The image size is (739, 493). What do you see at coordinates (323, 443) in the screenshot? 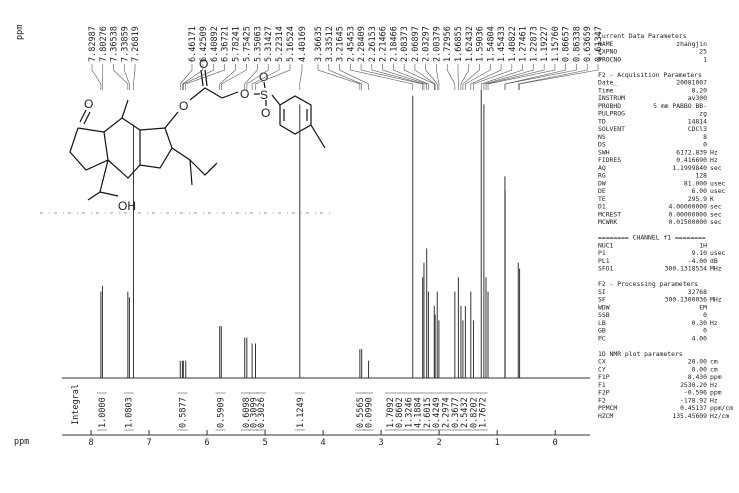
I see `x-tick-label: 4` at bounding box center [323, 443].